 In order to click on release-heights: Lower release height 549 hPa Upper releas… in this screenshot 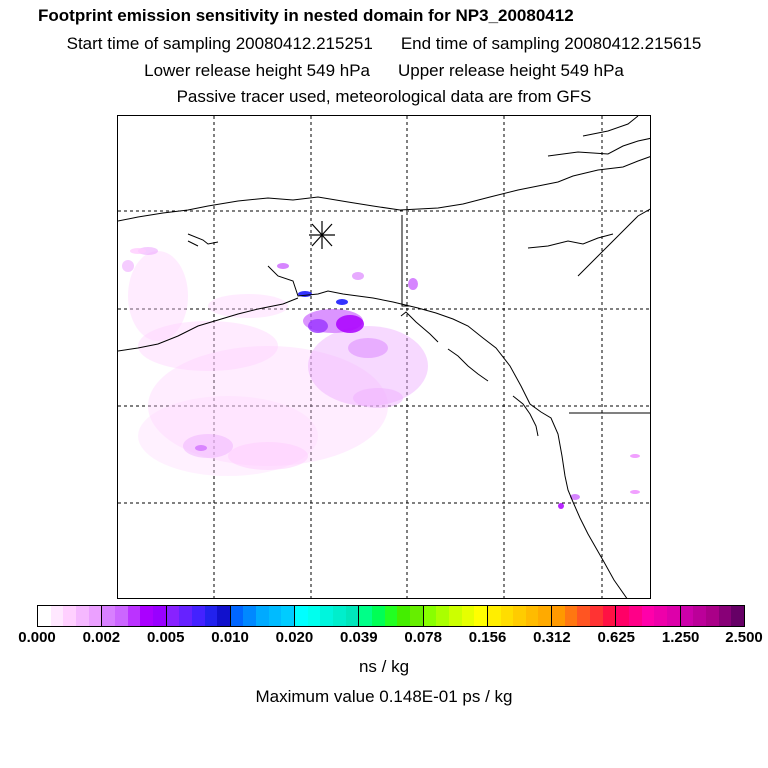, I will do `click(384, 71)`.